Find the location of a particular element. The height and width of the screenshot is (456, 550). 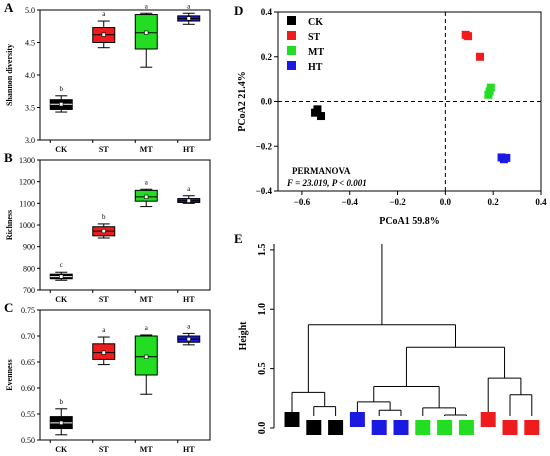

point-st is located at coordinates (468, 36).